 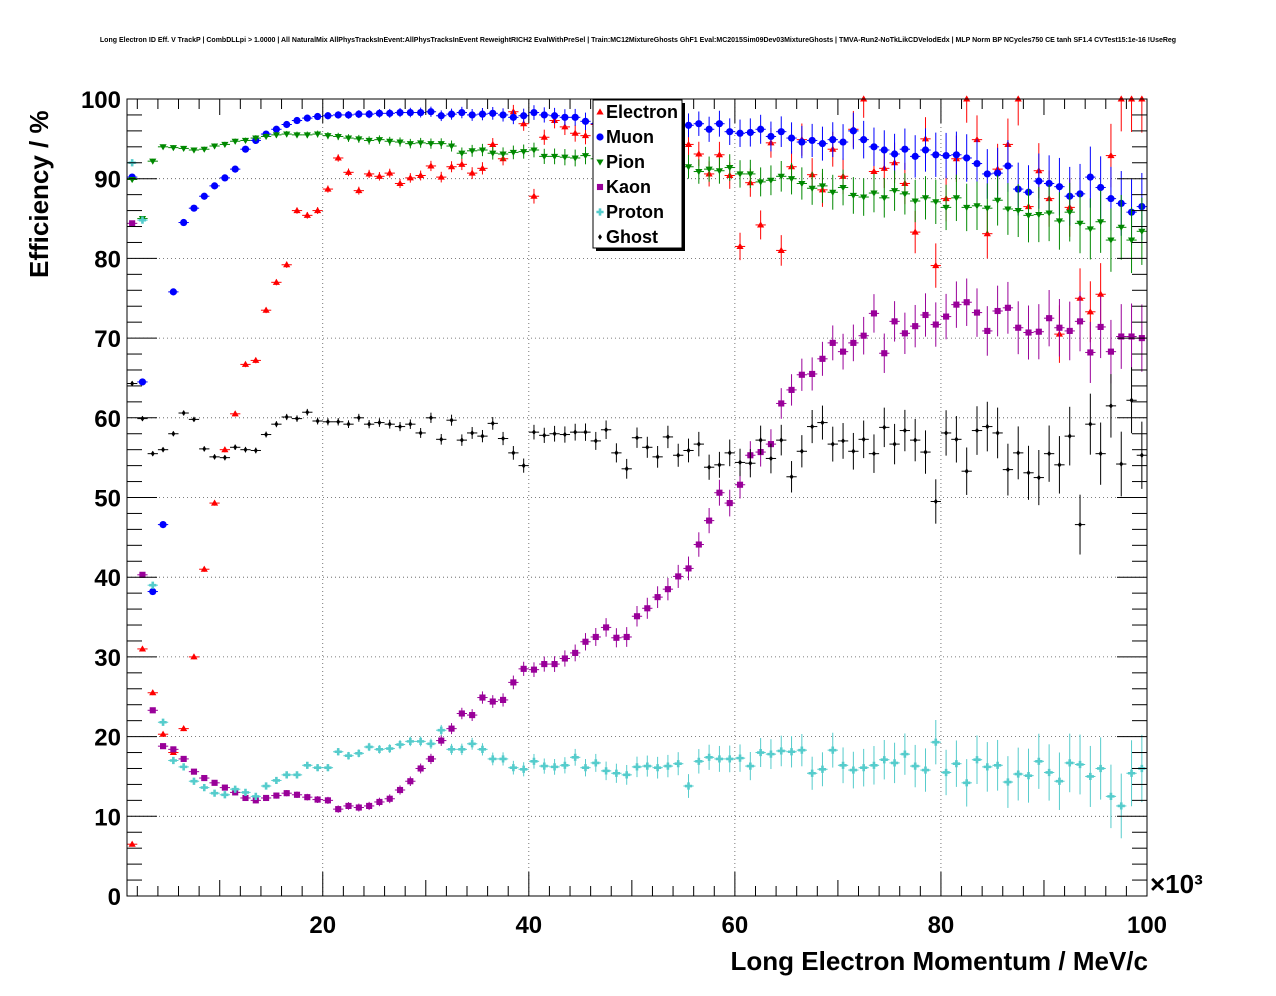 I want to click on legend-label-muon: Muon, so click(x=630, y=137).